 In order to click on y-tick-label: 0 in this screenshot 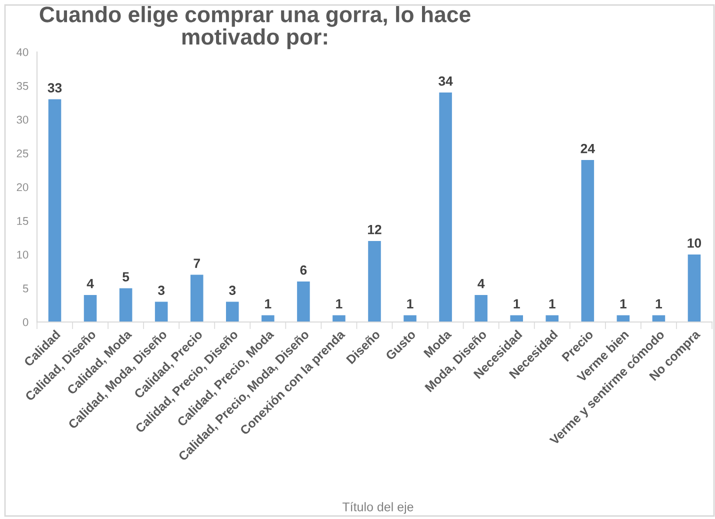, I will do `click(25, 322)`.